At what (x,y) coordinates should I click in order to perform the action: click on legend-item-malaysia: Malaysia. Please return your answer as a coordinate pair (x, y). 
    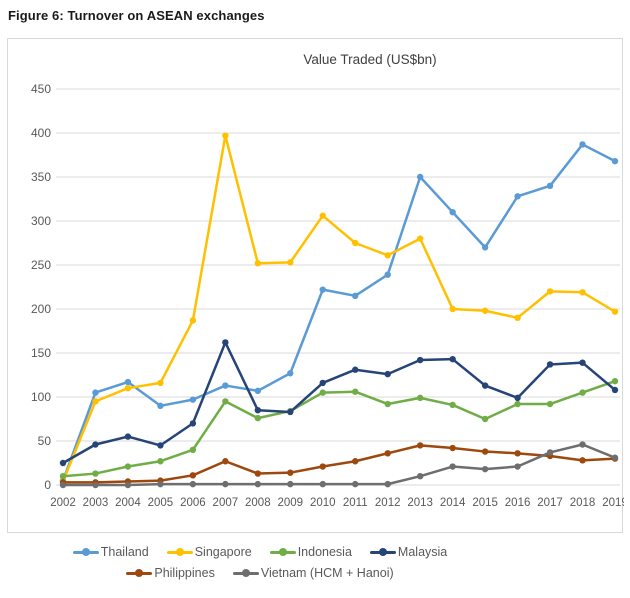
    Looking at the image, I should click on (408, 552).